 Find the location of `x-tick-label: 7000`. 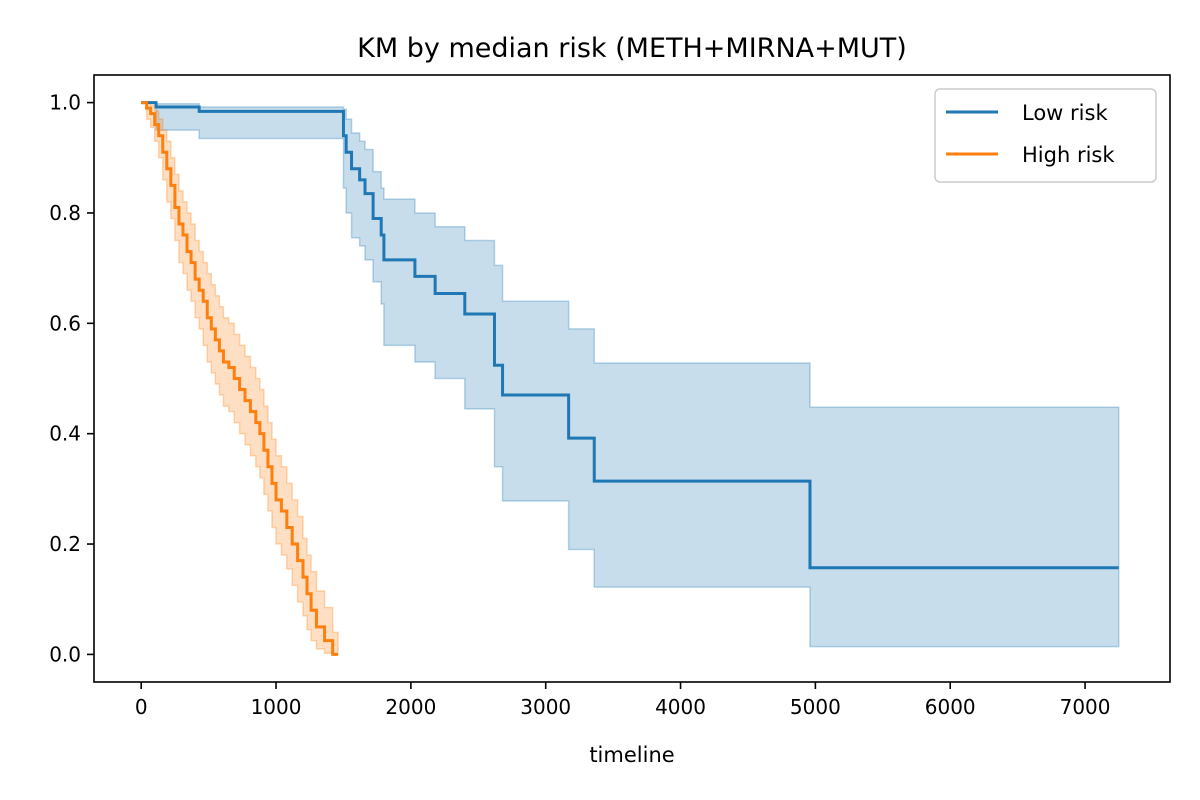

x-tick-label: 7000 is located at coordinates (1085, 707).